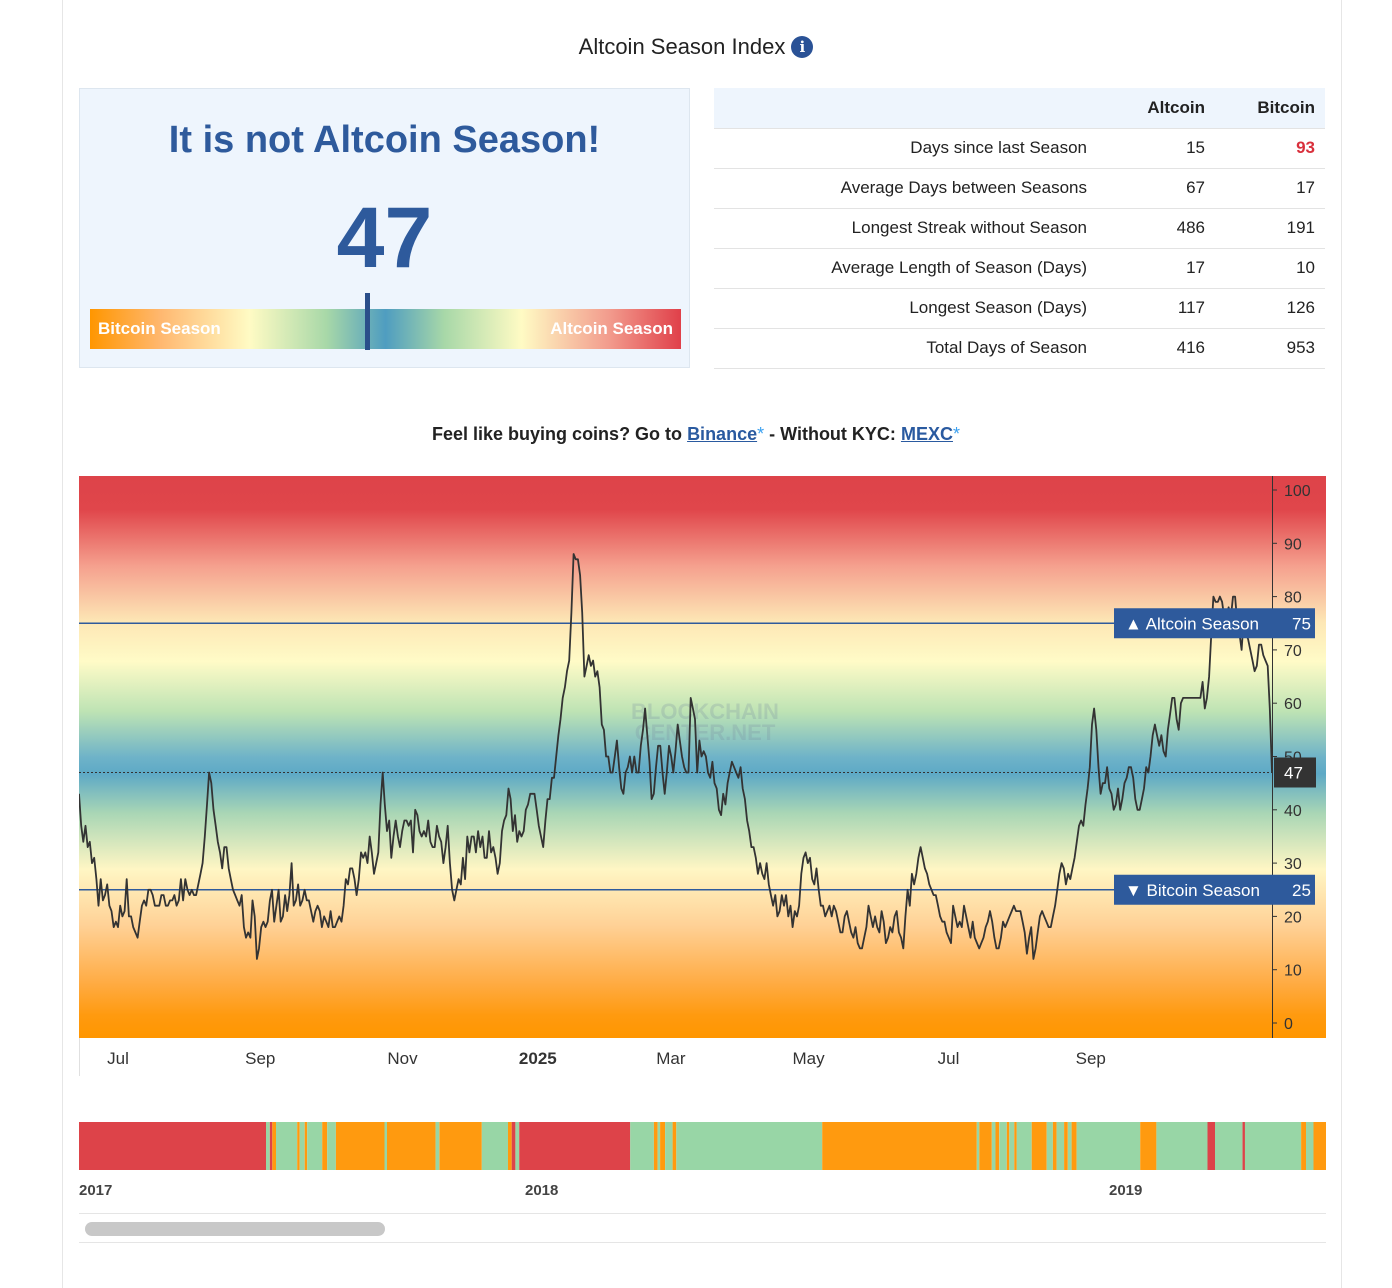 The height and width of the screenshot is (1288, 1392). Describe the element at coordinates (909, 307) in the screenshot. I see `stats-row-label: Longest Season (Days)` at that location.